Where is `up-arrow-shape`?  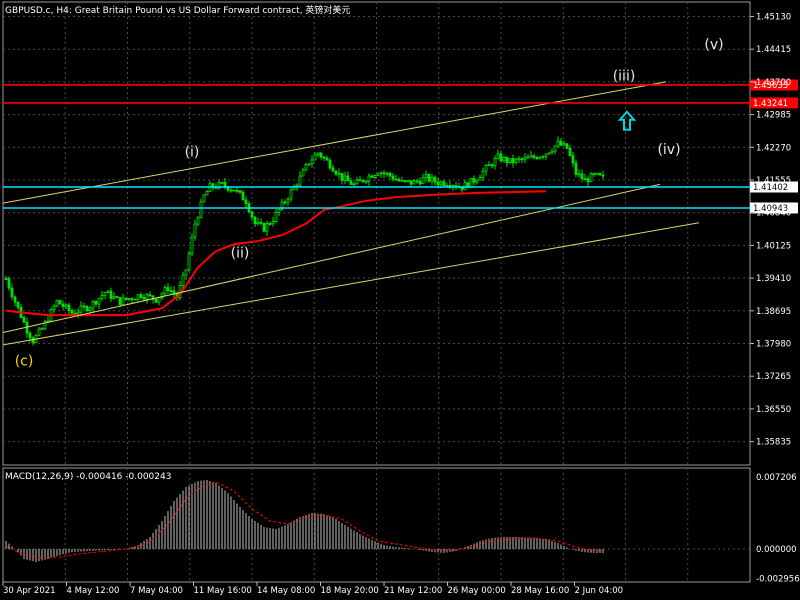 up-arrow-shape is located at coordinates (627, 120).